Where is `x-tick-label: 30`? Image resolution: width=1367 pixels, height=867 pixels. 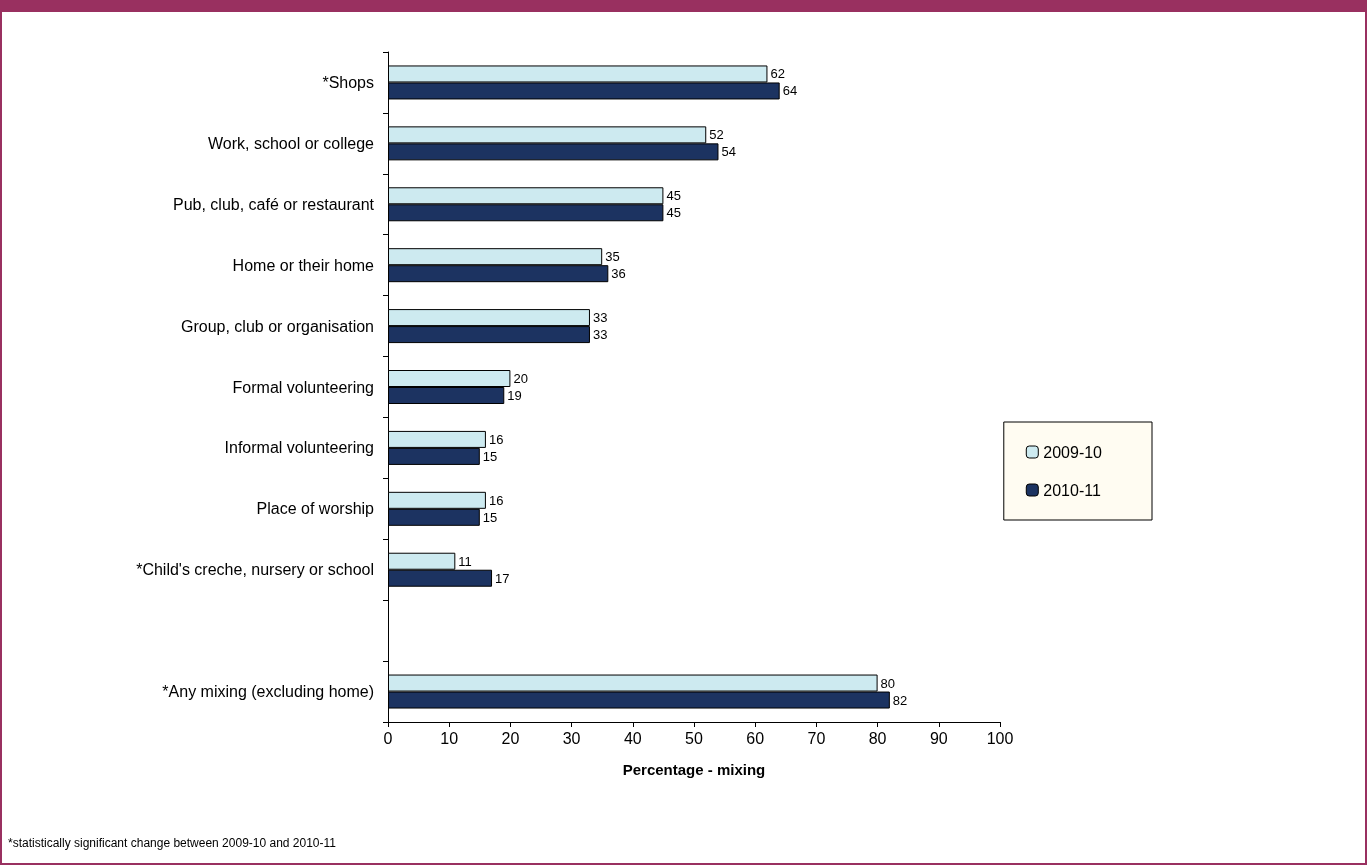
x-tick-label: 30 is located at coordinates (571, 738).